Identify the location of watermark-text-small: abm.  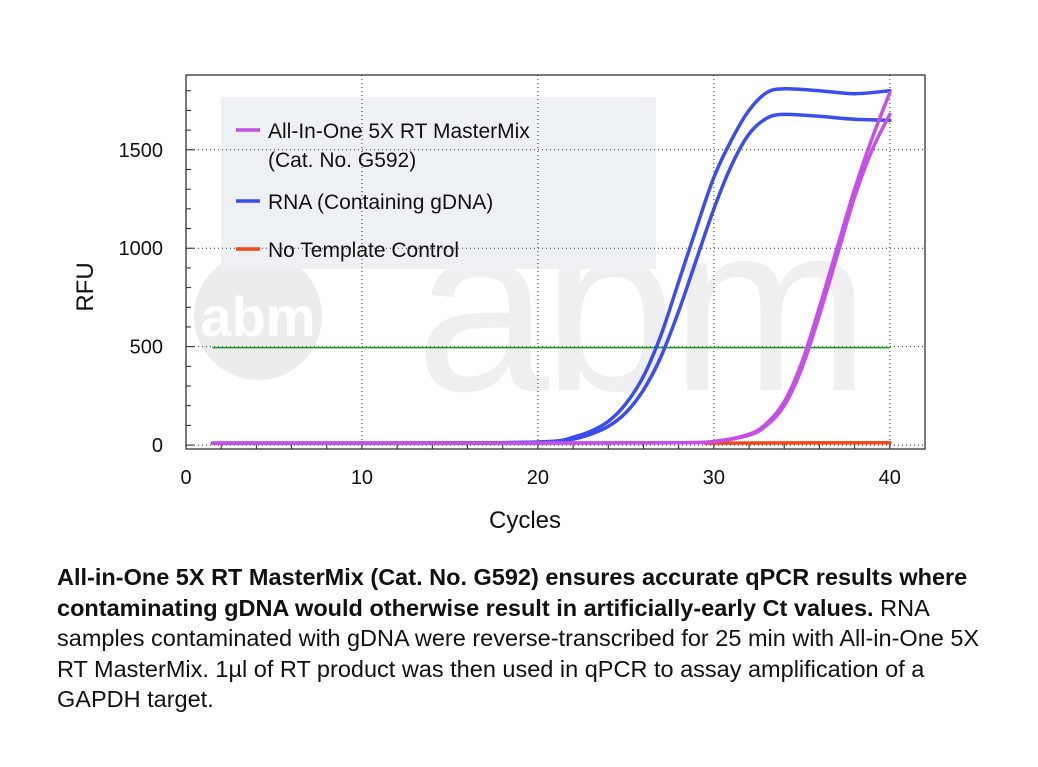
(257, 316).